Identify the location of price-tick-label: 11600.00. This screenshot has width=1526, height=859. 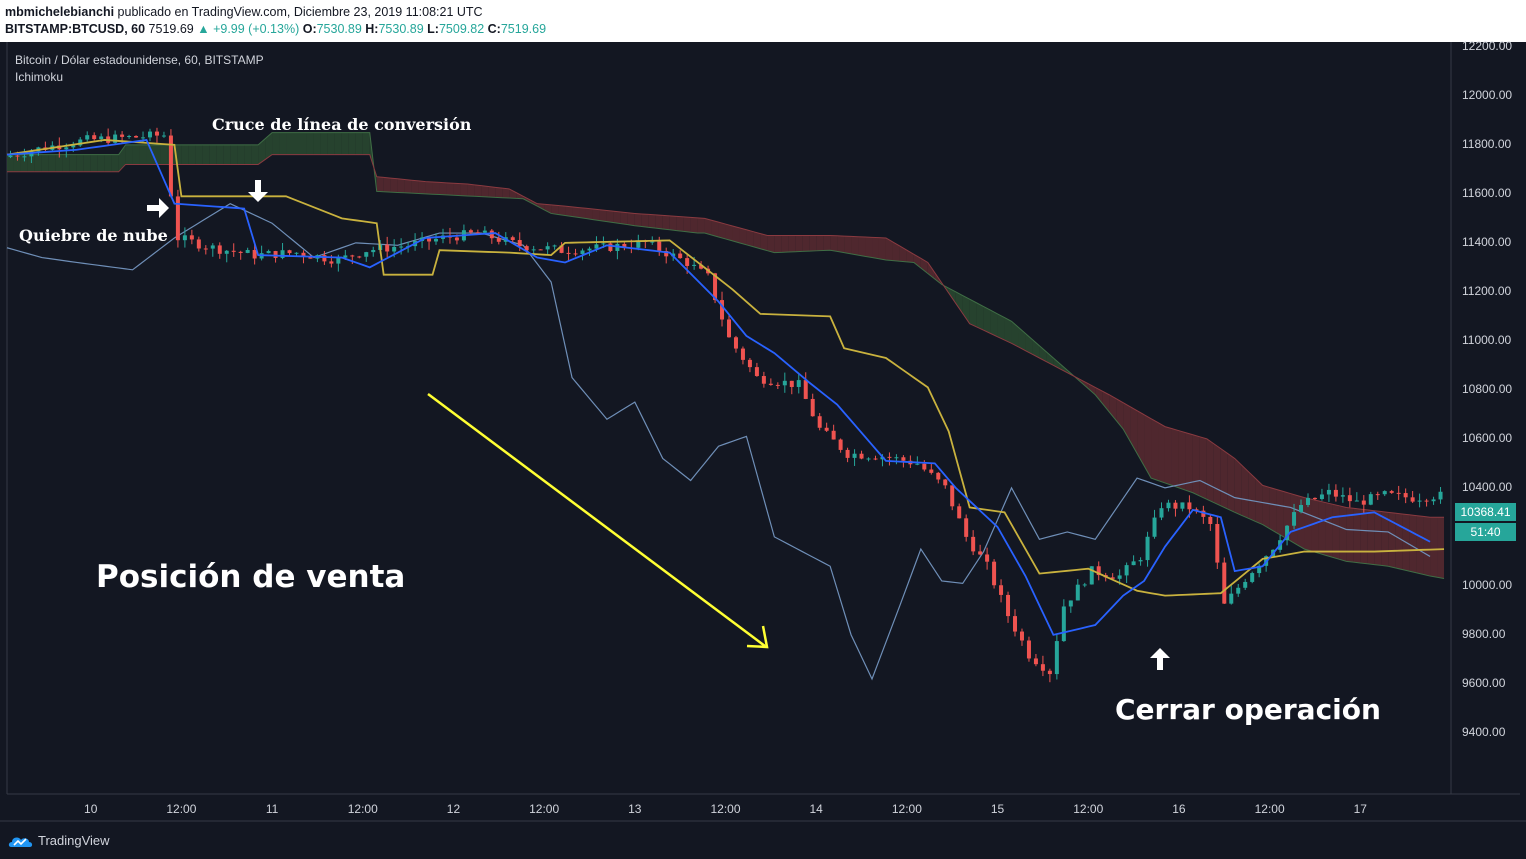
(1487, 192).